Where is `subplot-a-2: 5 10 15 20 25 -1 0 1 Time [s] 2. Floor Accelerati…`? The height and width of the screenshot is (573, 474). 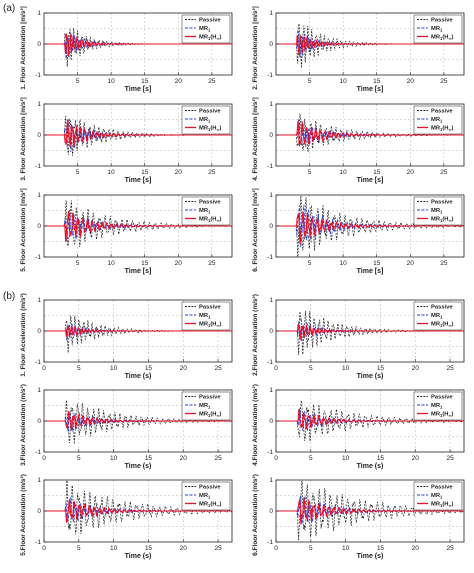
subplot-a-2: 5 10 15 20 25 -1 0 1 Time [s] 2. Floor Accelerati… is located at coordinates (358, 49).